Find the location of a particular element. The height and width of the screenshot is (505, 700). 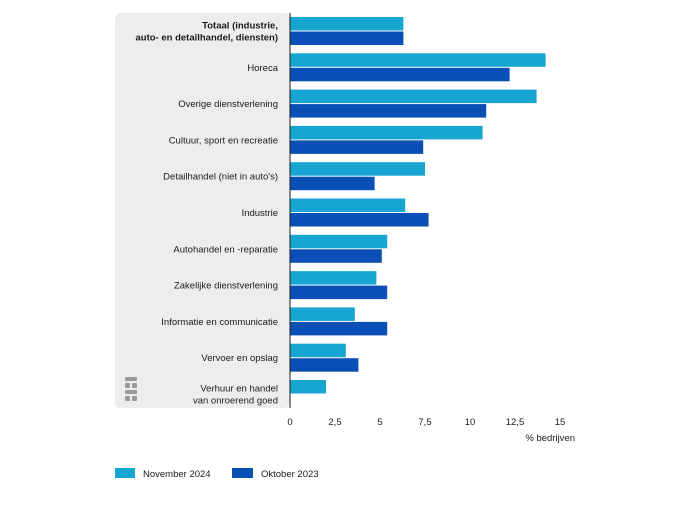

category-label-8: Informatie en communicatie is located at coordinates (219, 322).